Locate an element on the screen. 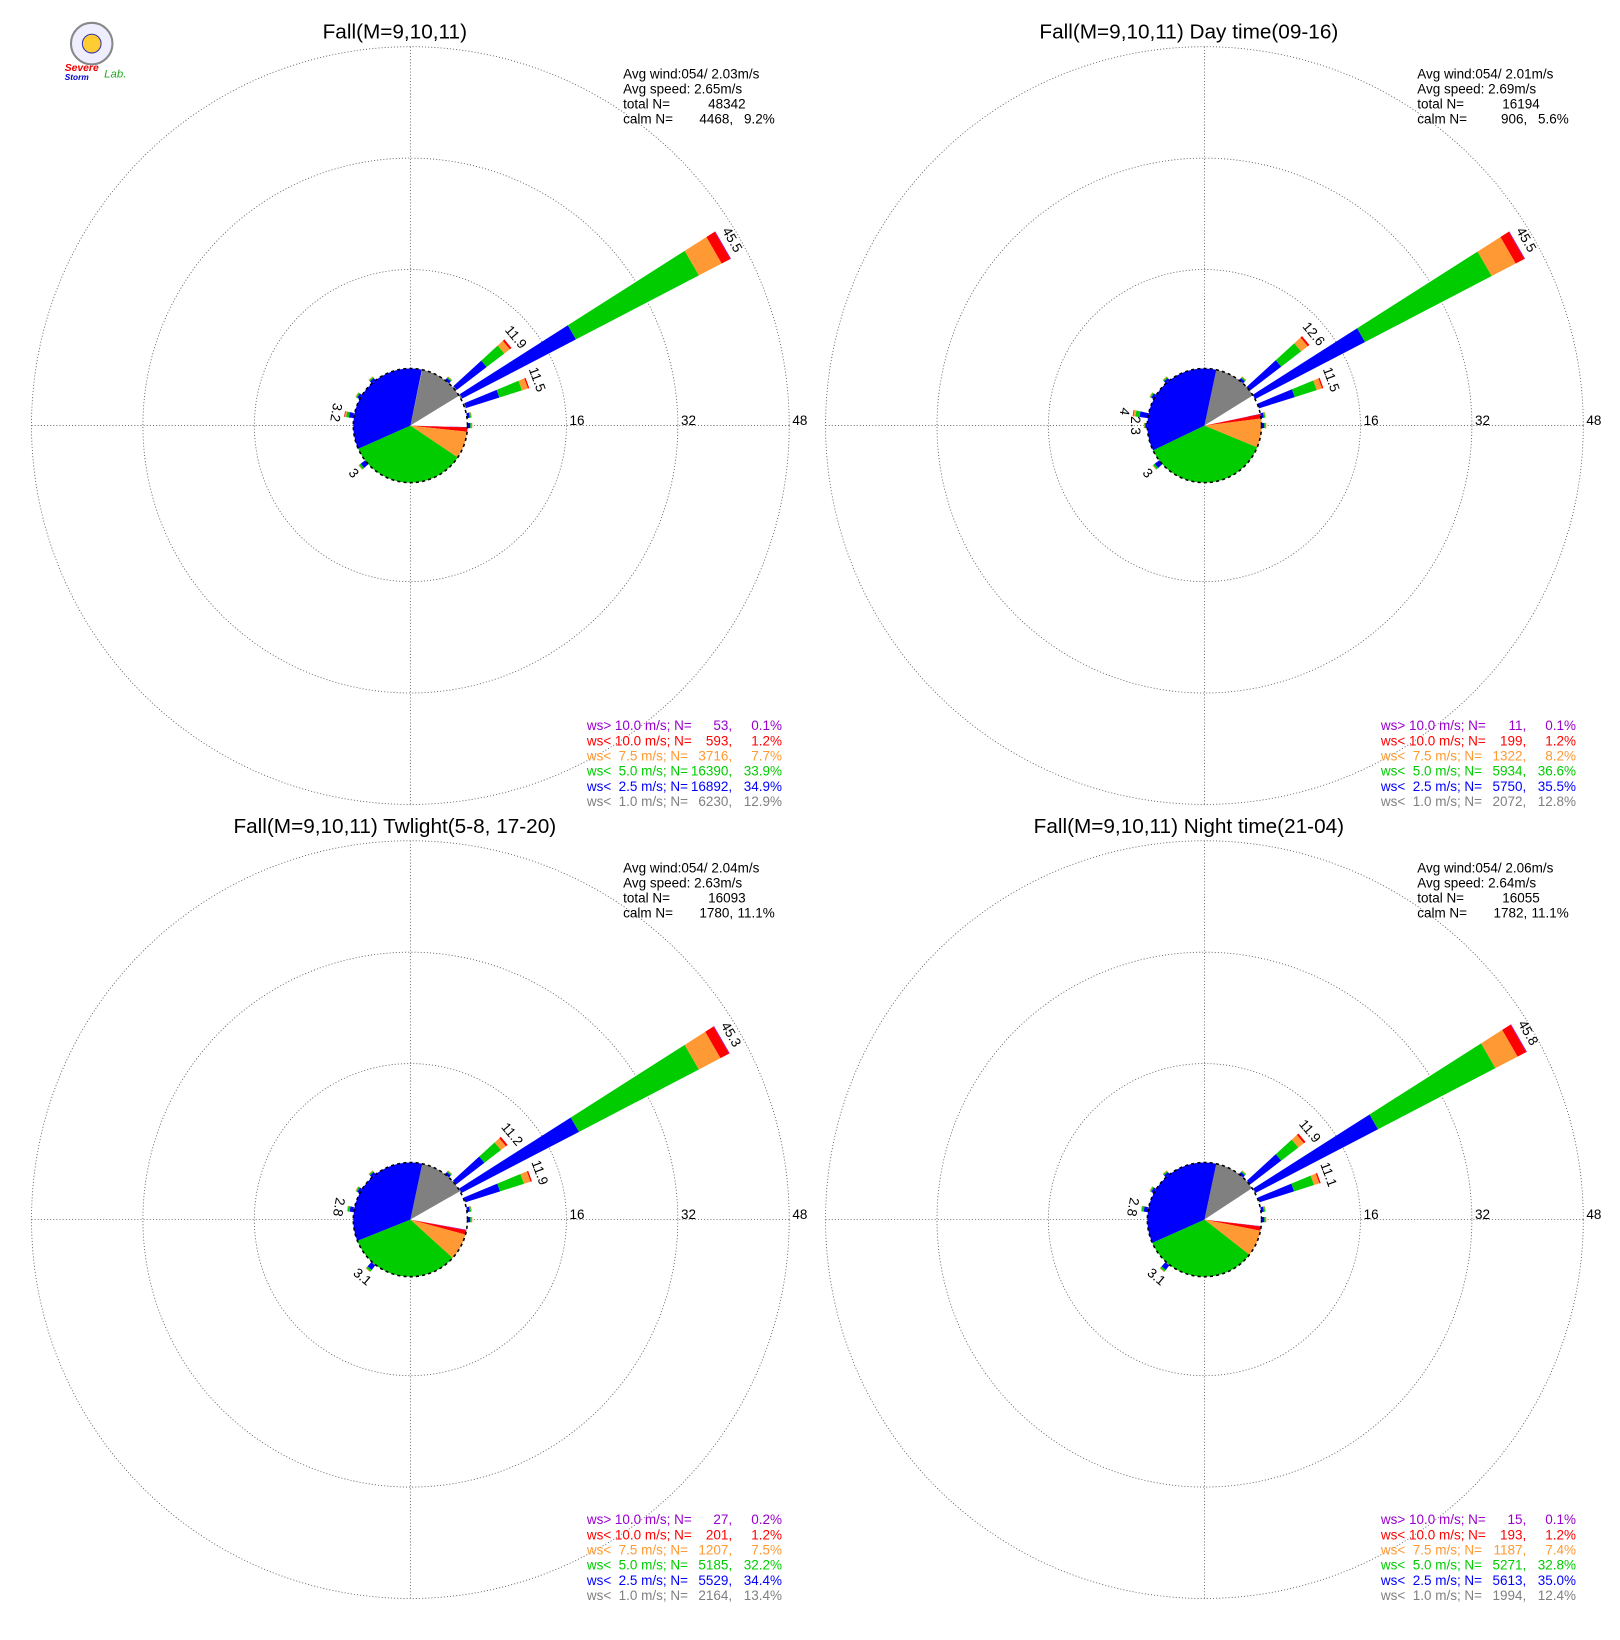 The image size is (1620, 1640). stat-text: Avg speed: 2.69m/s is located at coordinates (1476, 88).